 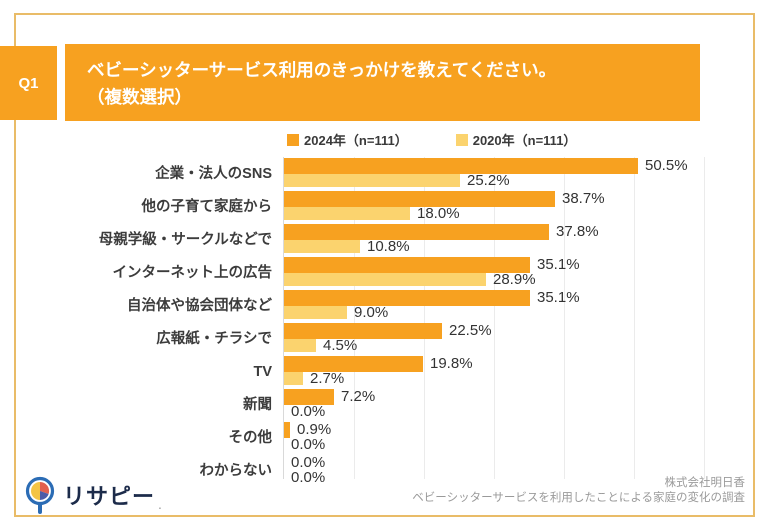 What do you see at coordinates (283, 318) in the screenshot?
I see `y-axis-line` at bounding box center [283, 318].